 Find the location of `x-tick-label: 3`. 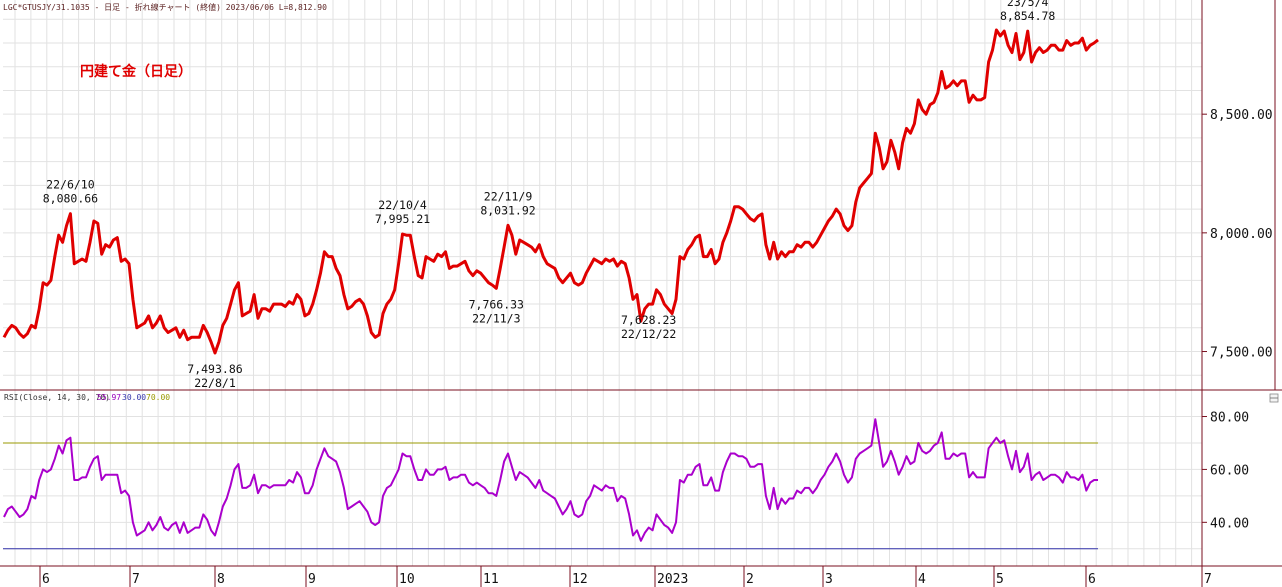

x-tick-label: 3 is located at coordinates (829, 579).